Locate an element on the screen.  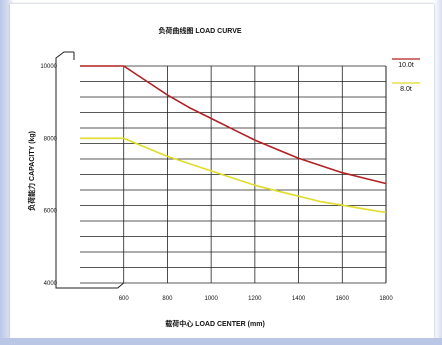
x-tick-label: 1200 is located at coordinates (255, 299).